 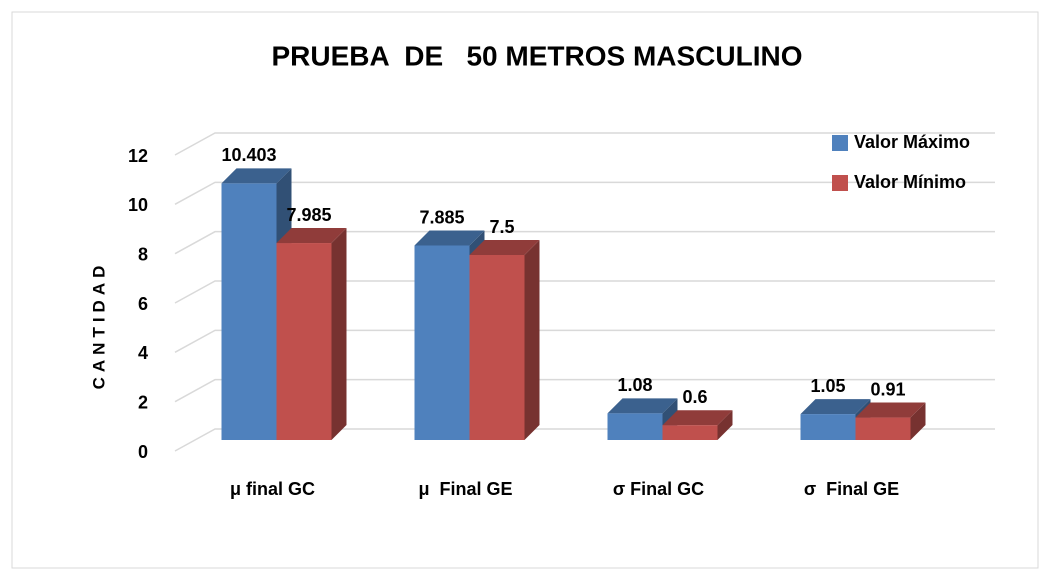 What do you see at coordinates (910, 182) in the screenshot?
I see `legend-label: Valor Mínimo` at bounding box center [910, 182].